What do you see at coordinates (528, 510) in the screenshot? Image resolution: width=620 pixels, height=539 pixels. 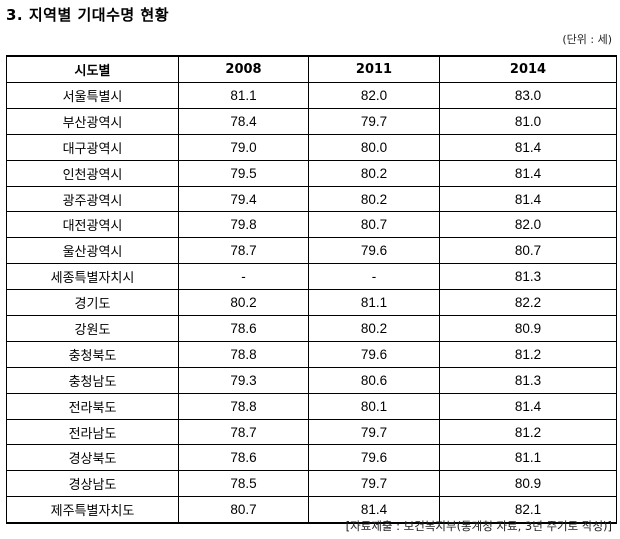 I see `cell-2014: 82.1` at bounding box center [528, 510].